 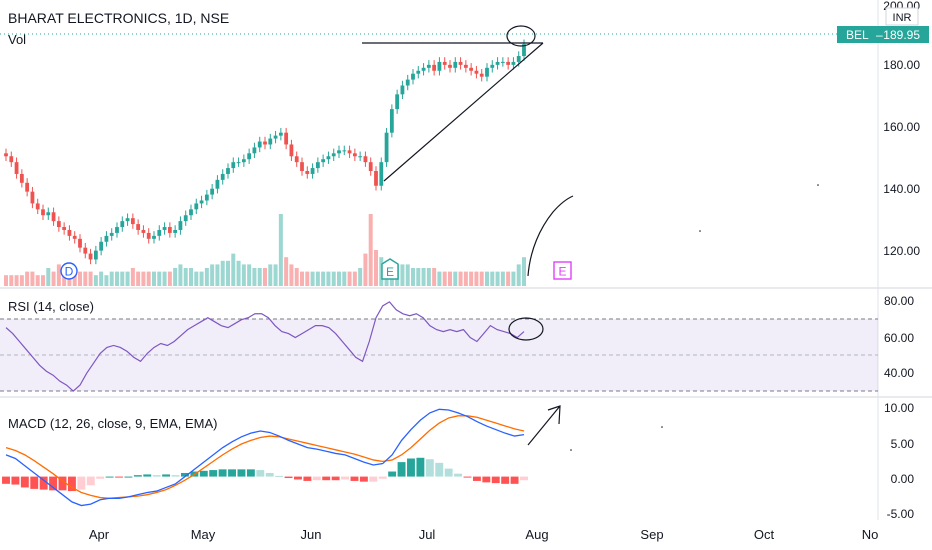 What do you see at coordinates (901, 251) in the screenshot?
I see `price-tick: 120.00` at bounding box center [901, 251].